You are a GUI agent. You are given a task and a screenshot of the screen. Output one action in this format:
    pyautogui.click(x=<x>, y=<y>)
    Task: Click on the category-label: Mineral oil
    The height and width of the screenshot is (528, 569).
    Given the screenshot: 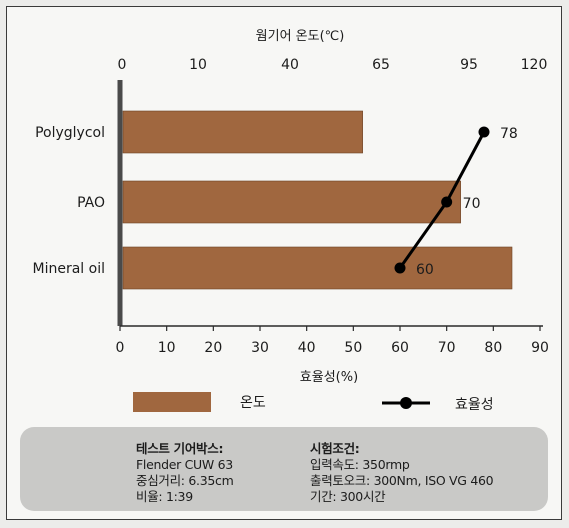 What is the action you would take?
    pyautogui.click(x=69, y=269)
    